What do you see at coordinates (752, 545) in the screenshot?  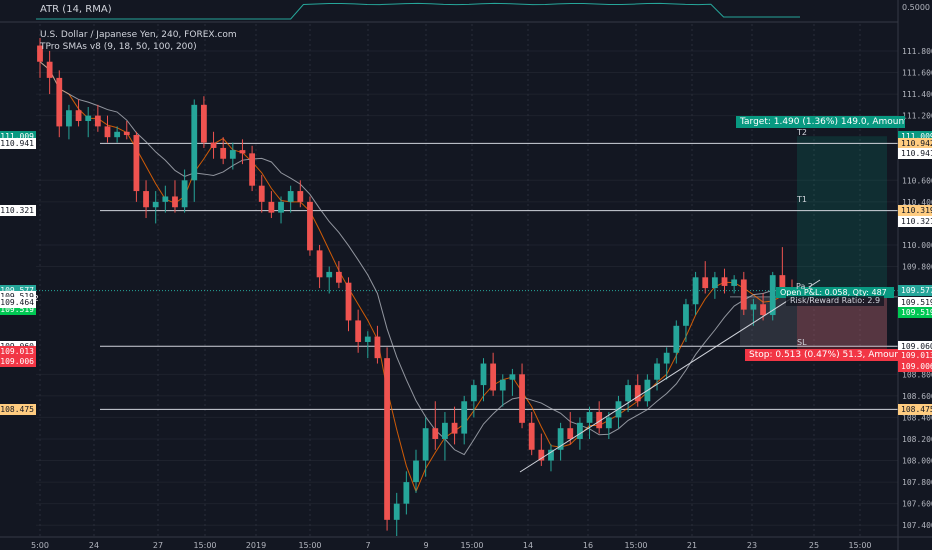 I see `x-tick-label: 23` at bounding box center [752, 545].